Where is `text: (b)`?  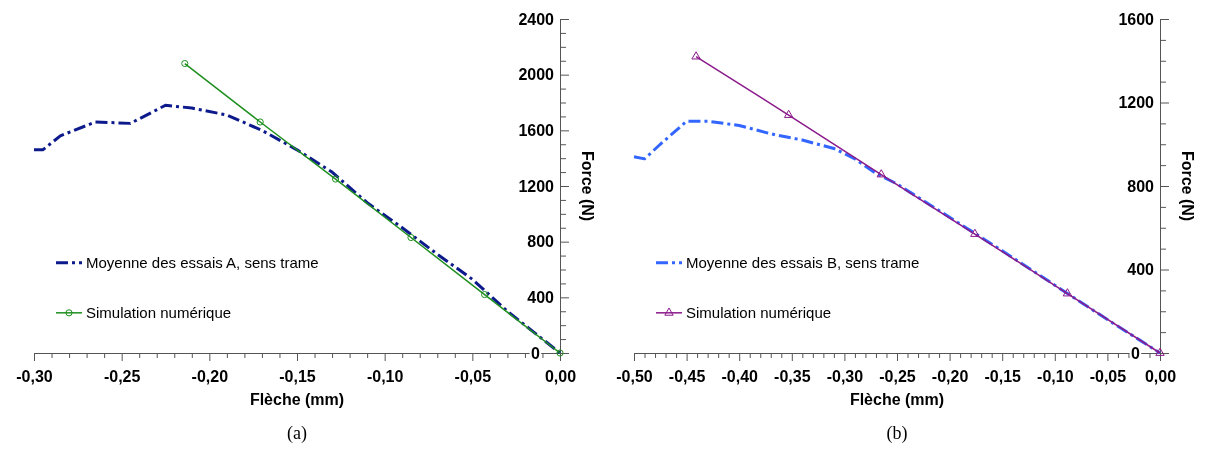
text: (b) is located at coordinates (897, 433).